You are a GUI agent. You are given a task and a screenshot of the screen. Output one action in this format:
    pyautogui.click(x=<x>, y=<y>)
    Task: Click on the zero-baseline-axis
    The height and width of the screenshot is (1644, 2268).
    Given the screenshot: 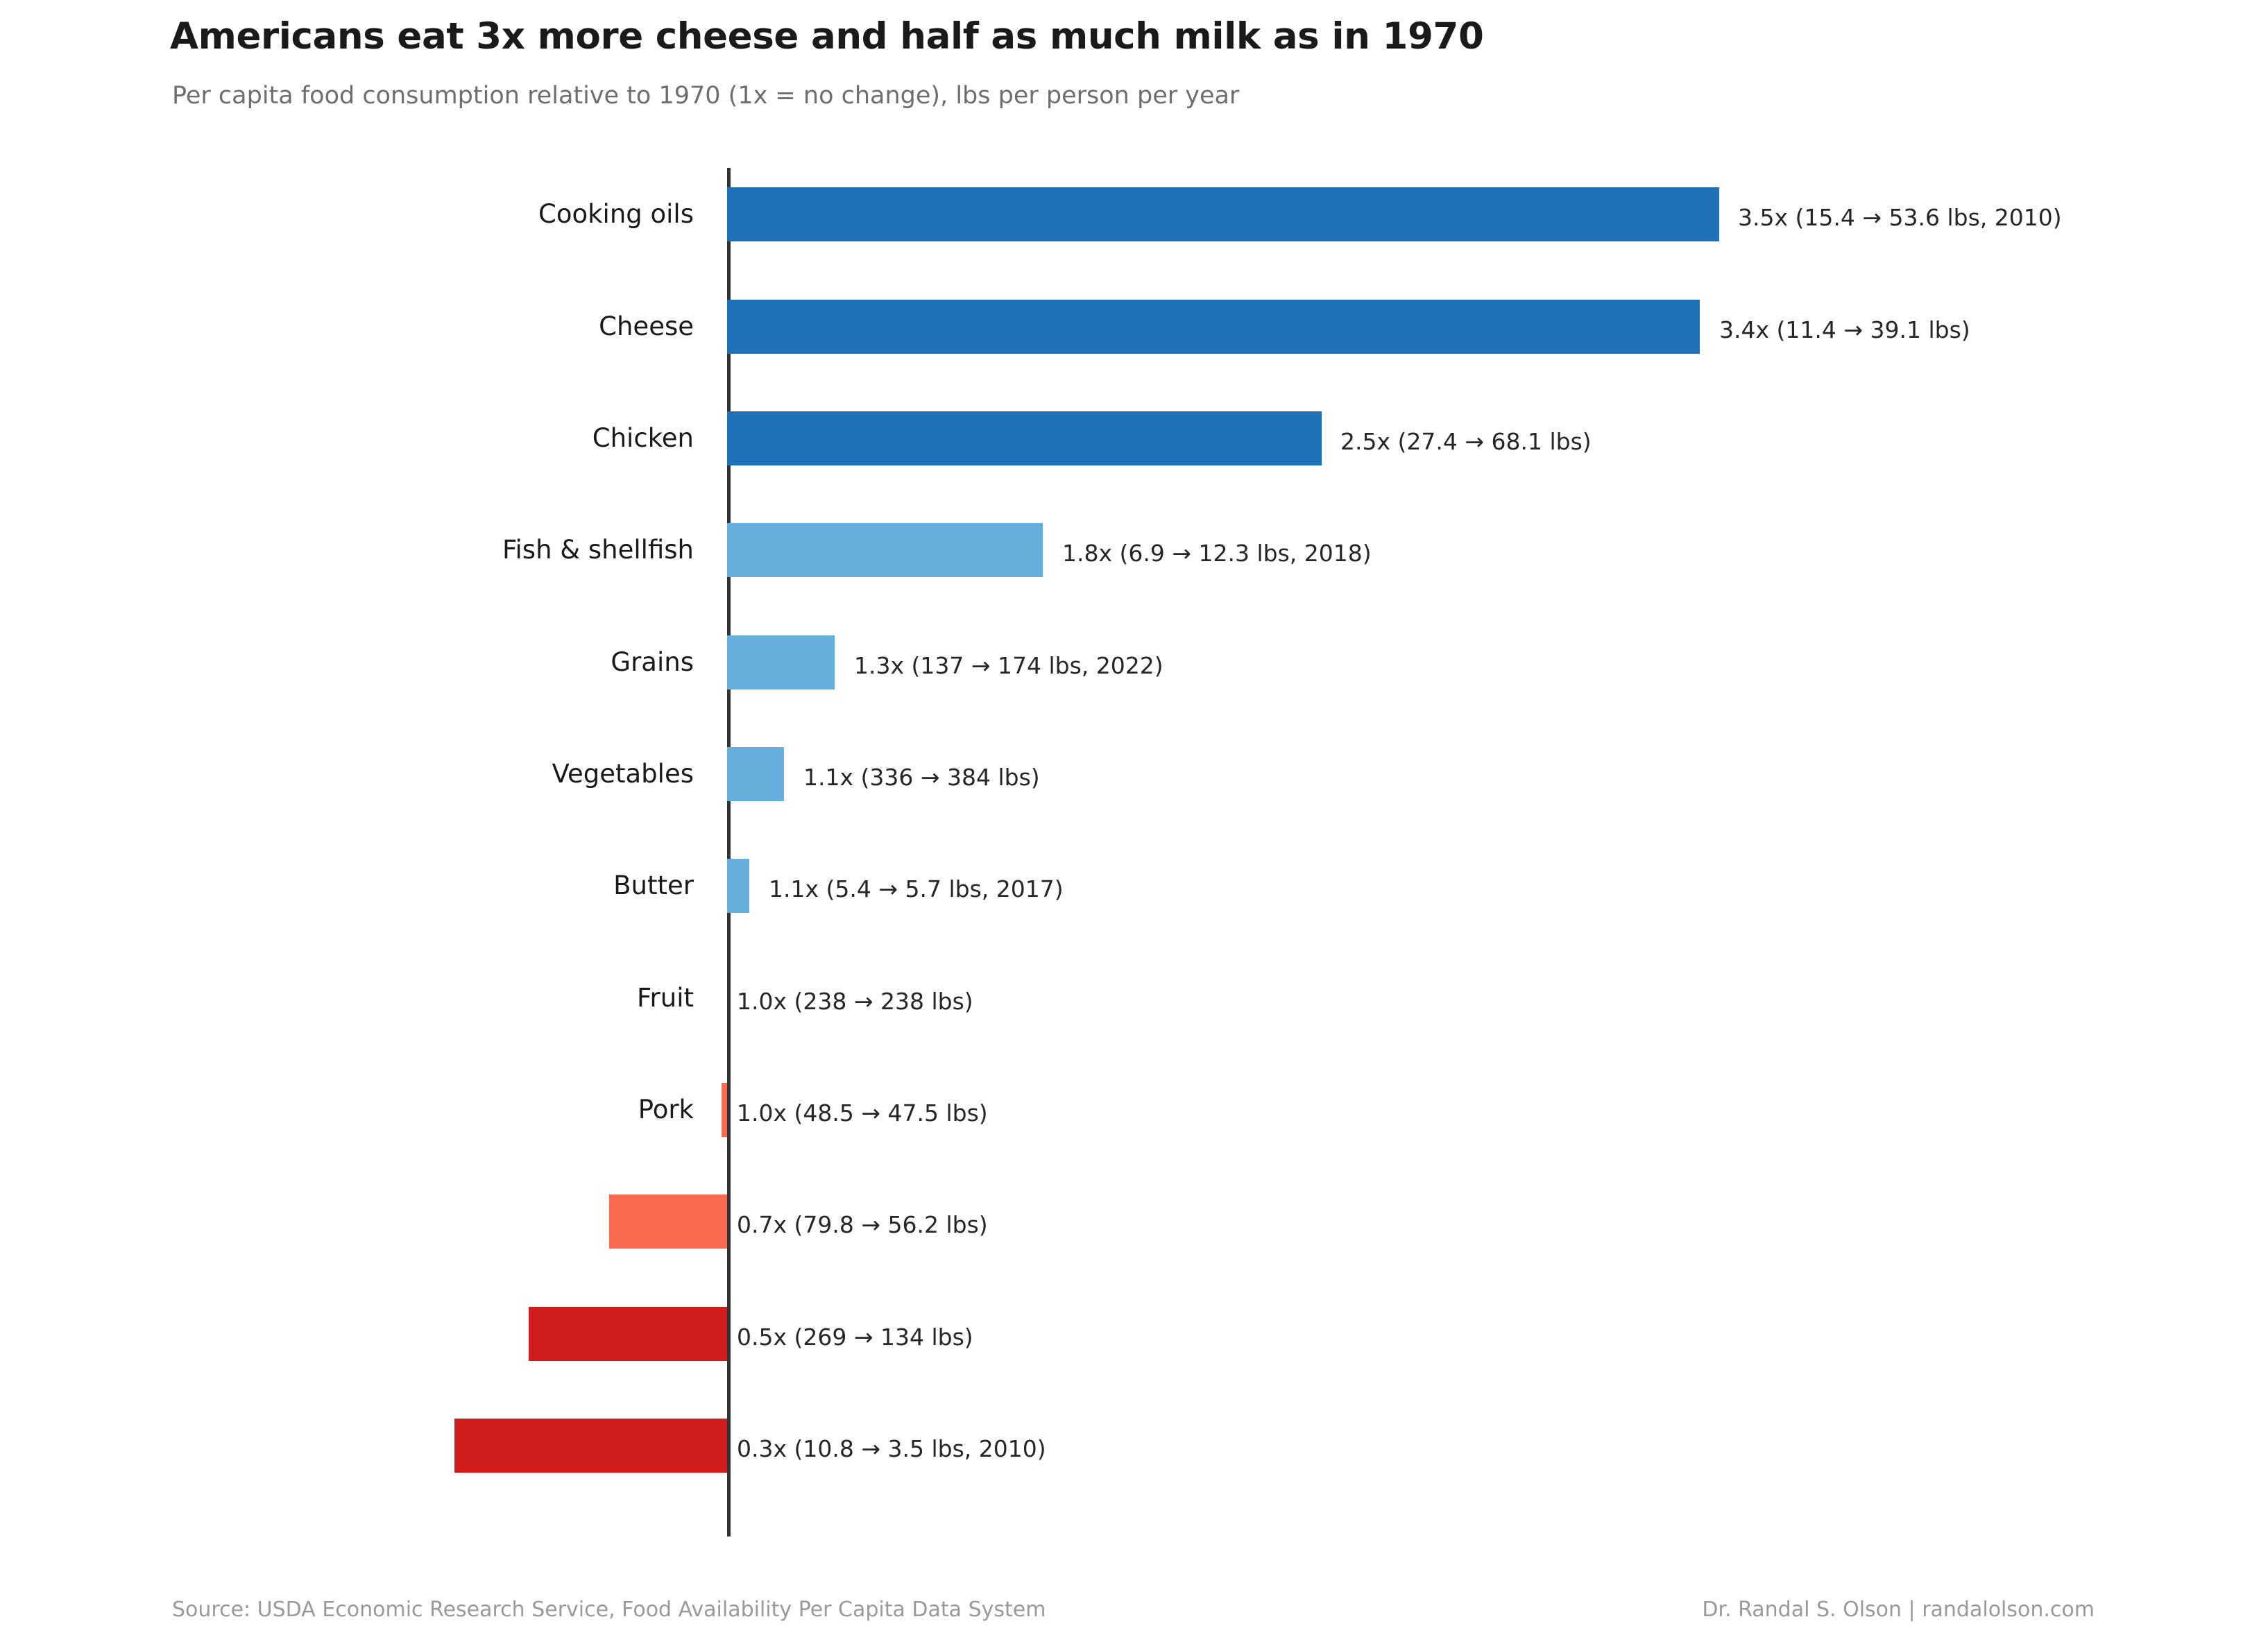 What is the action you would take?
    pyautogui.click(x=729, y=852)
    